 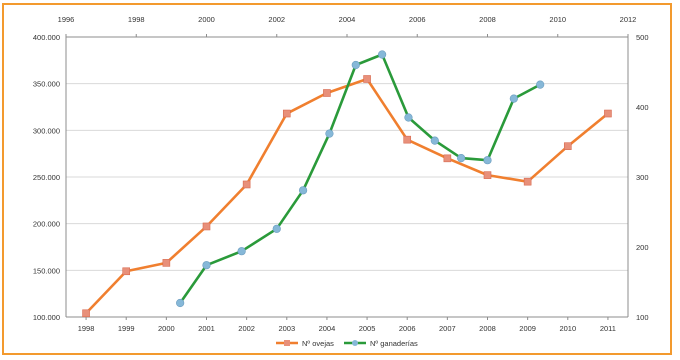 What do you see at coordinates (86, 328) in the screenshot?
I see `x-tick-label: 1998` at bounding box center [86, 328].